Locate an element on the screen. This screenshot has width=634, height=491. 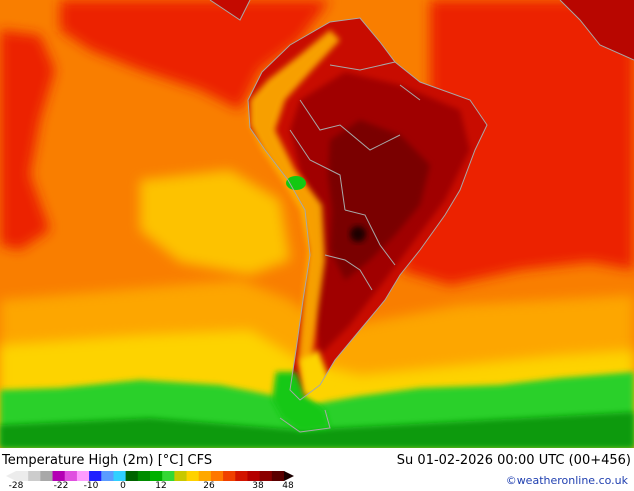
valid-time: Su 01-02-2026 00:00 UTC (00+456) is located at coordinates (513, 460).